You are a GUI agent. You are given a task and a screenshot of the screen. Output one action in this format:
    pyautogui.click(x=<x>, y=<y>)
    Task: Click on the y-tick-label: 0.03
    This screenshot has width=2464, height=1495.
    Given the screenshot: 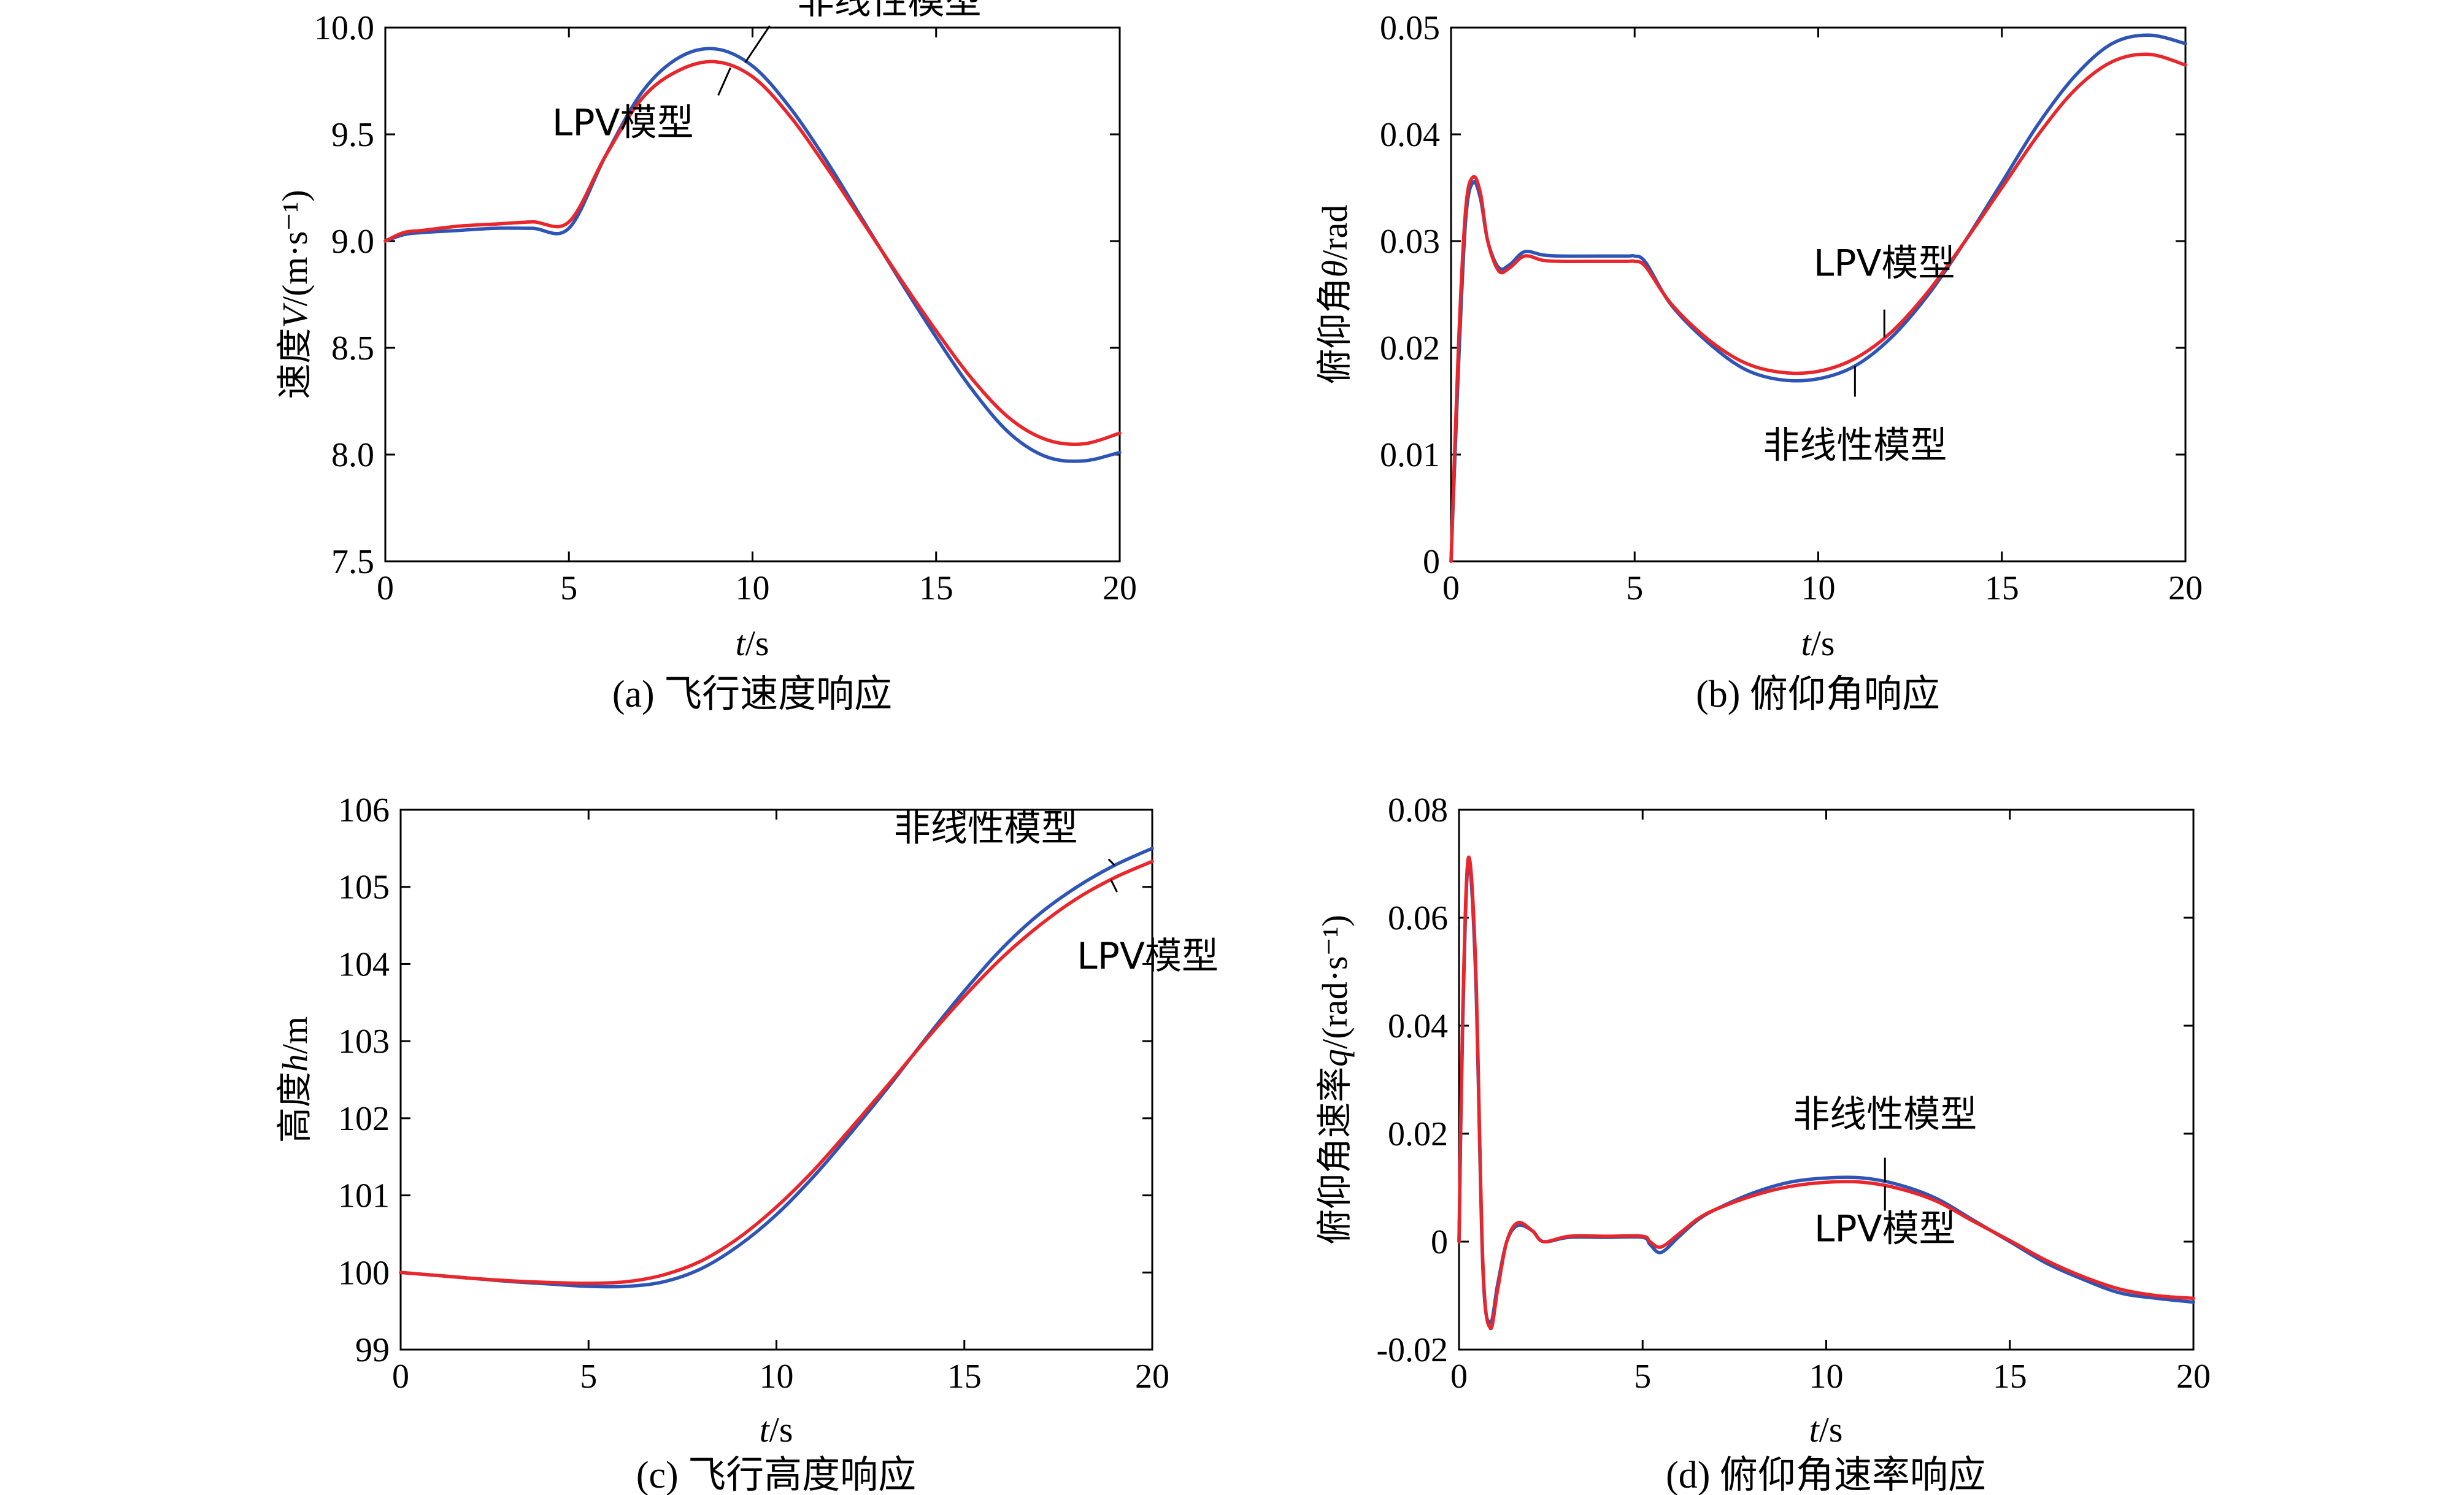 What is the action you would take?
    pyautogui.click(x=1410, y=242)
    